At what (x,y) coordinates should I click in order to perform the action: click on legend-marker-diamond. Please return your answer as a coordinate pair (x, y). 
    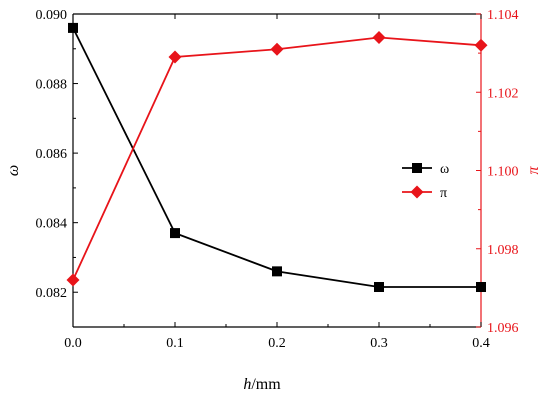
    Looking at the image, I should click on (417, 192).